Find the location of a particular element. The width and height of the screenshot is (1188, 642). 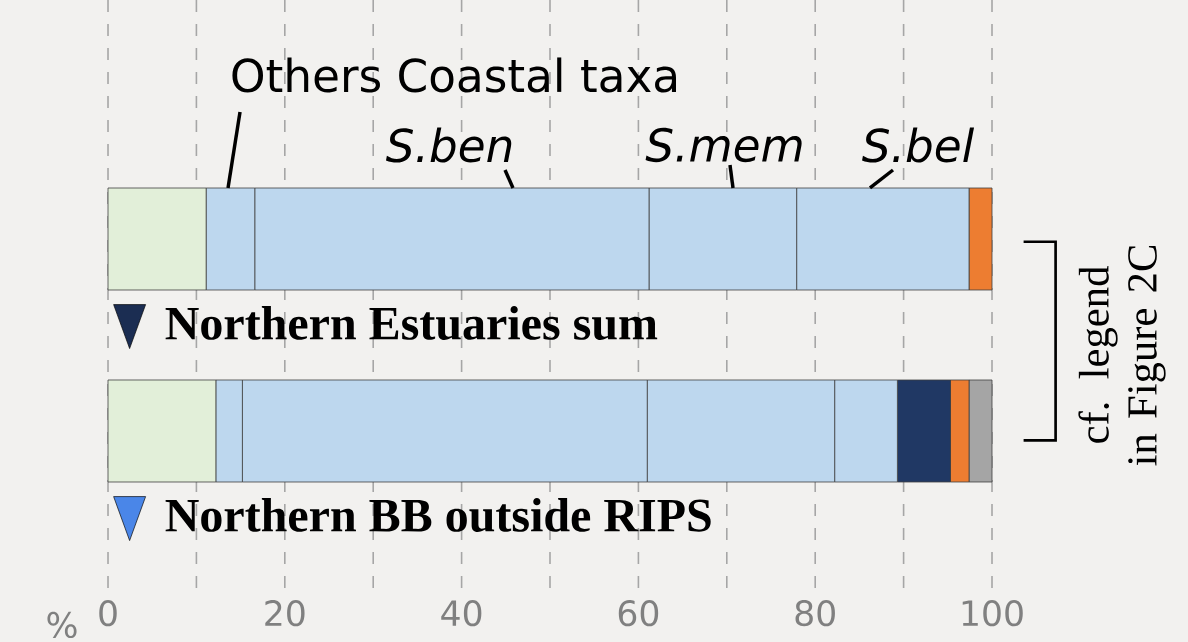

text: S.bel is located at coordinates (918, 145).